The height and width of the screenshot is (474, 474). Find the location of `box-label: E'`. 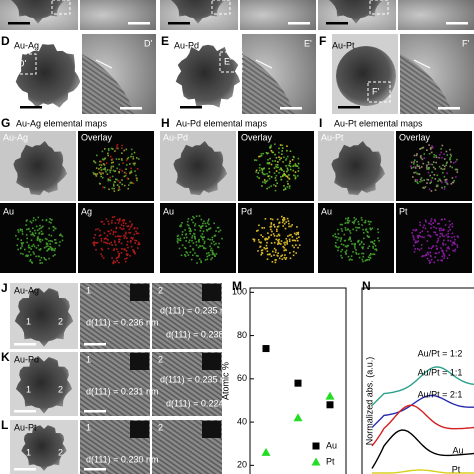

box-label: E' is located at coordinates (228, 61).